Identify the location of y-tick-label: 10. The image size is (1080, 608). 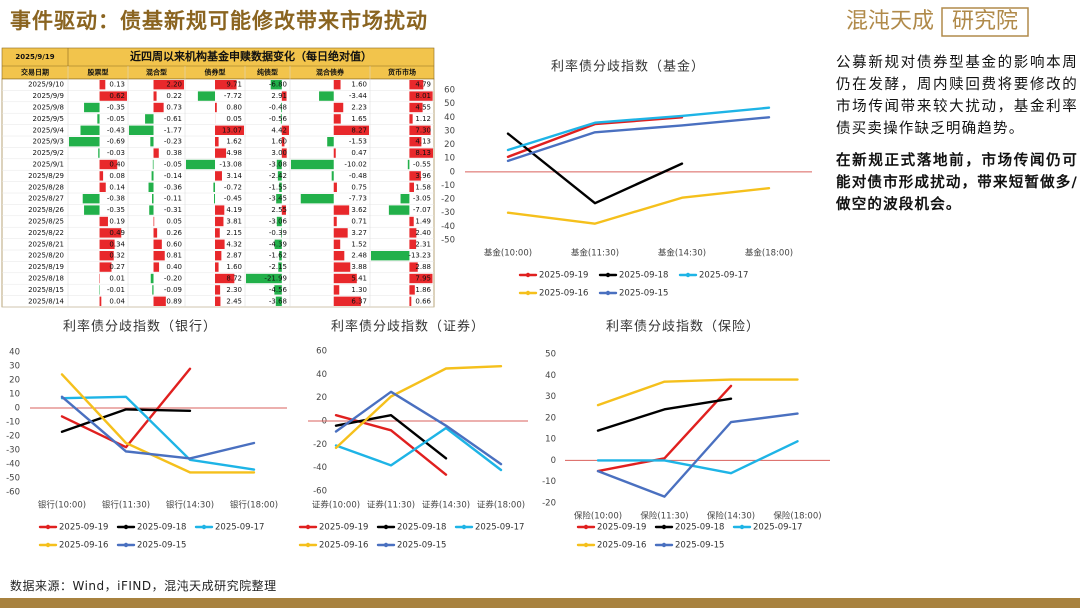
(449, 159).